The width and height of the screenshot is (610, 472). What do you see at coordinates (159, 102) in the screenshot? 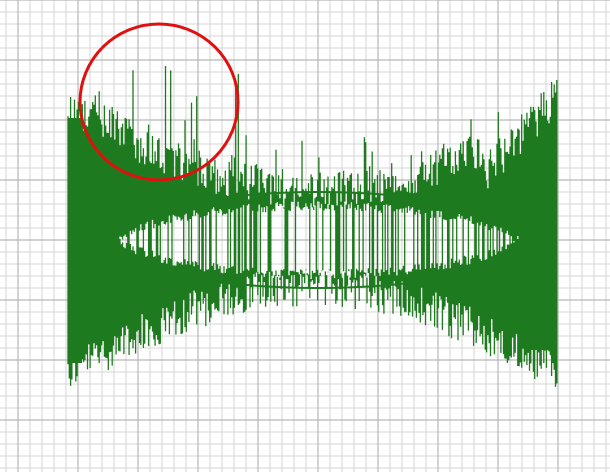
I see `highlight-circle` at bounding box center [159, 102].